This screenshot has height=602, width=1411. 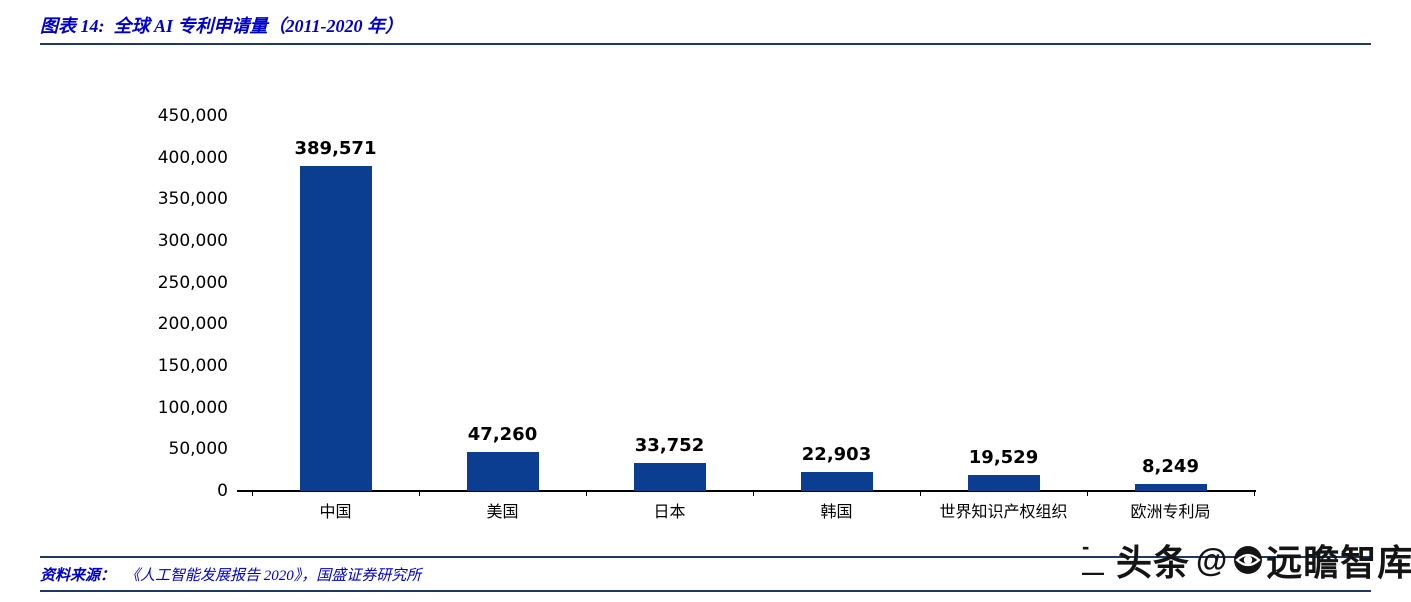 What do you see at coordinates (502, 434) in the screenshot?
I see `bar-value-label: 47,260` at bounding box center [502, 434].